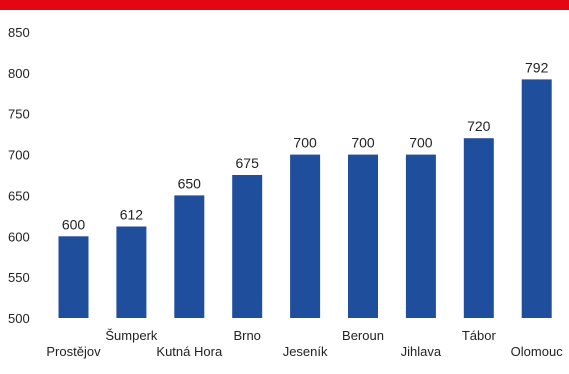 The height and width of the screenshot is (374, 569). Describe the element at coordinates (74, 224) in the screenshot. I see `data-label: 600` at that location.